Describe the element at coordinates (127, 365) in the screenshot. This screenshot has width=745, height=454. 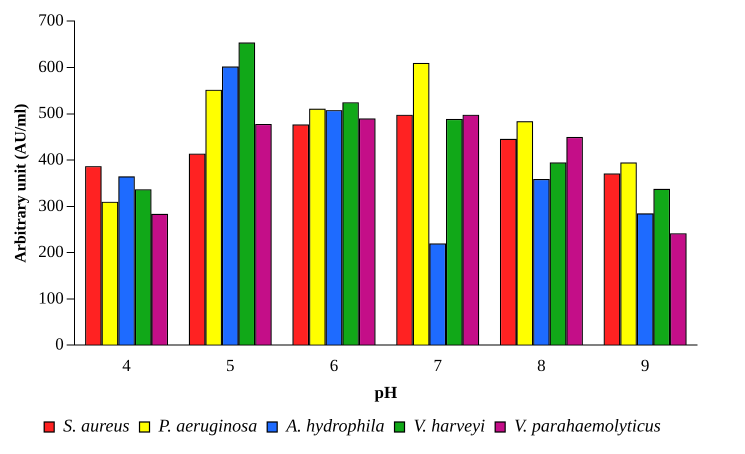
I see `x-tick-label: 4` at that location.